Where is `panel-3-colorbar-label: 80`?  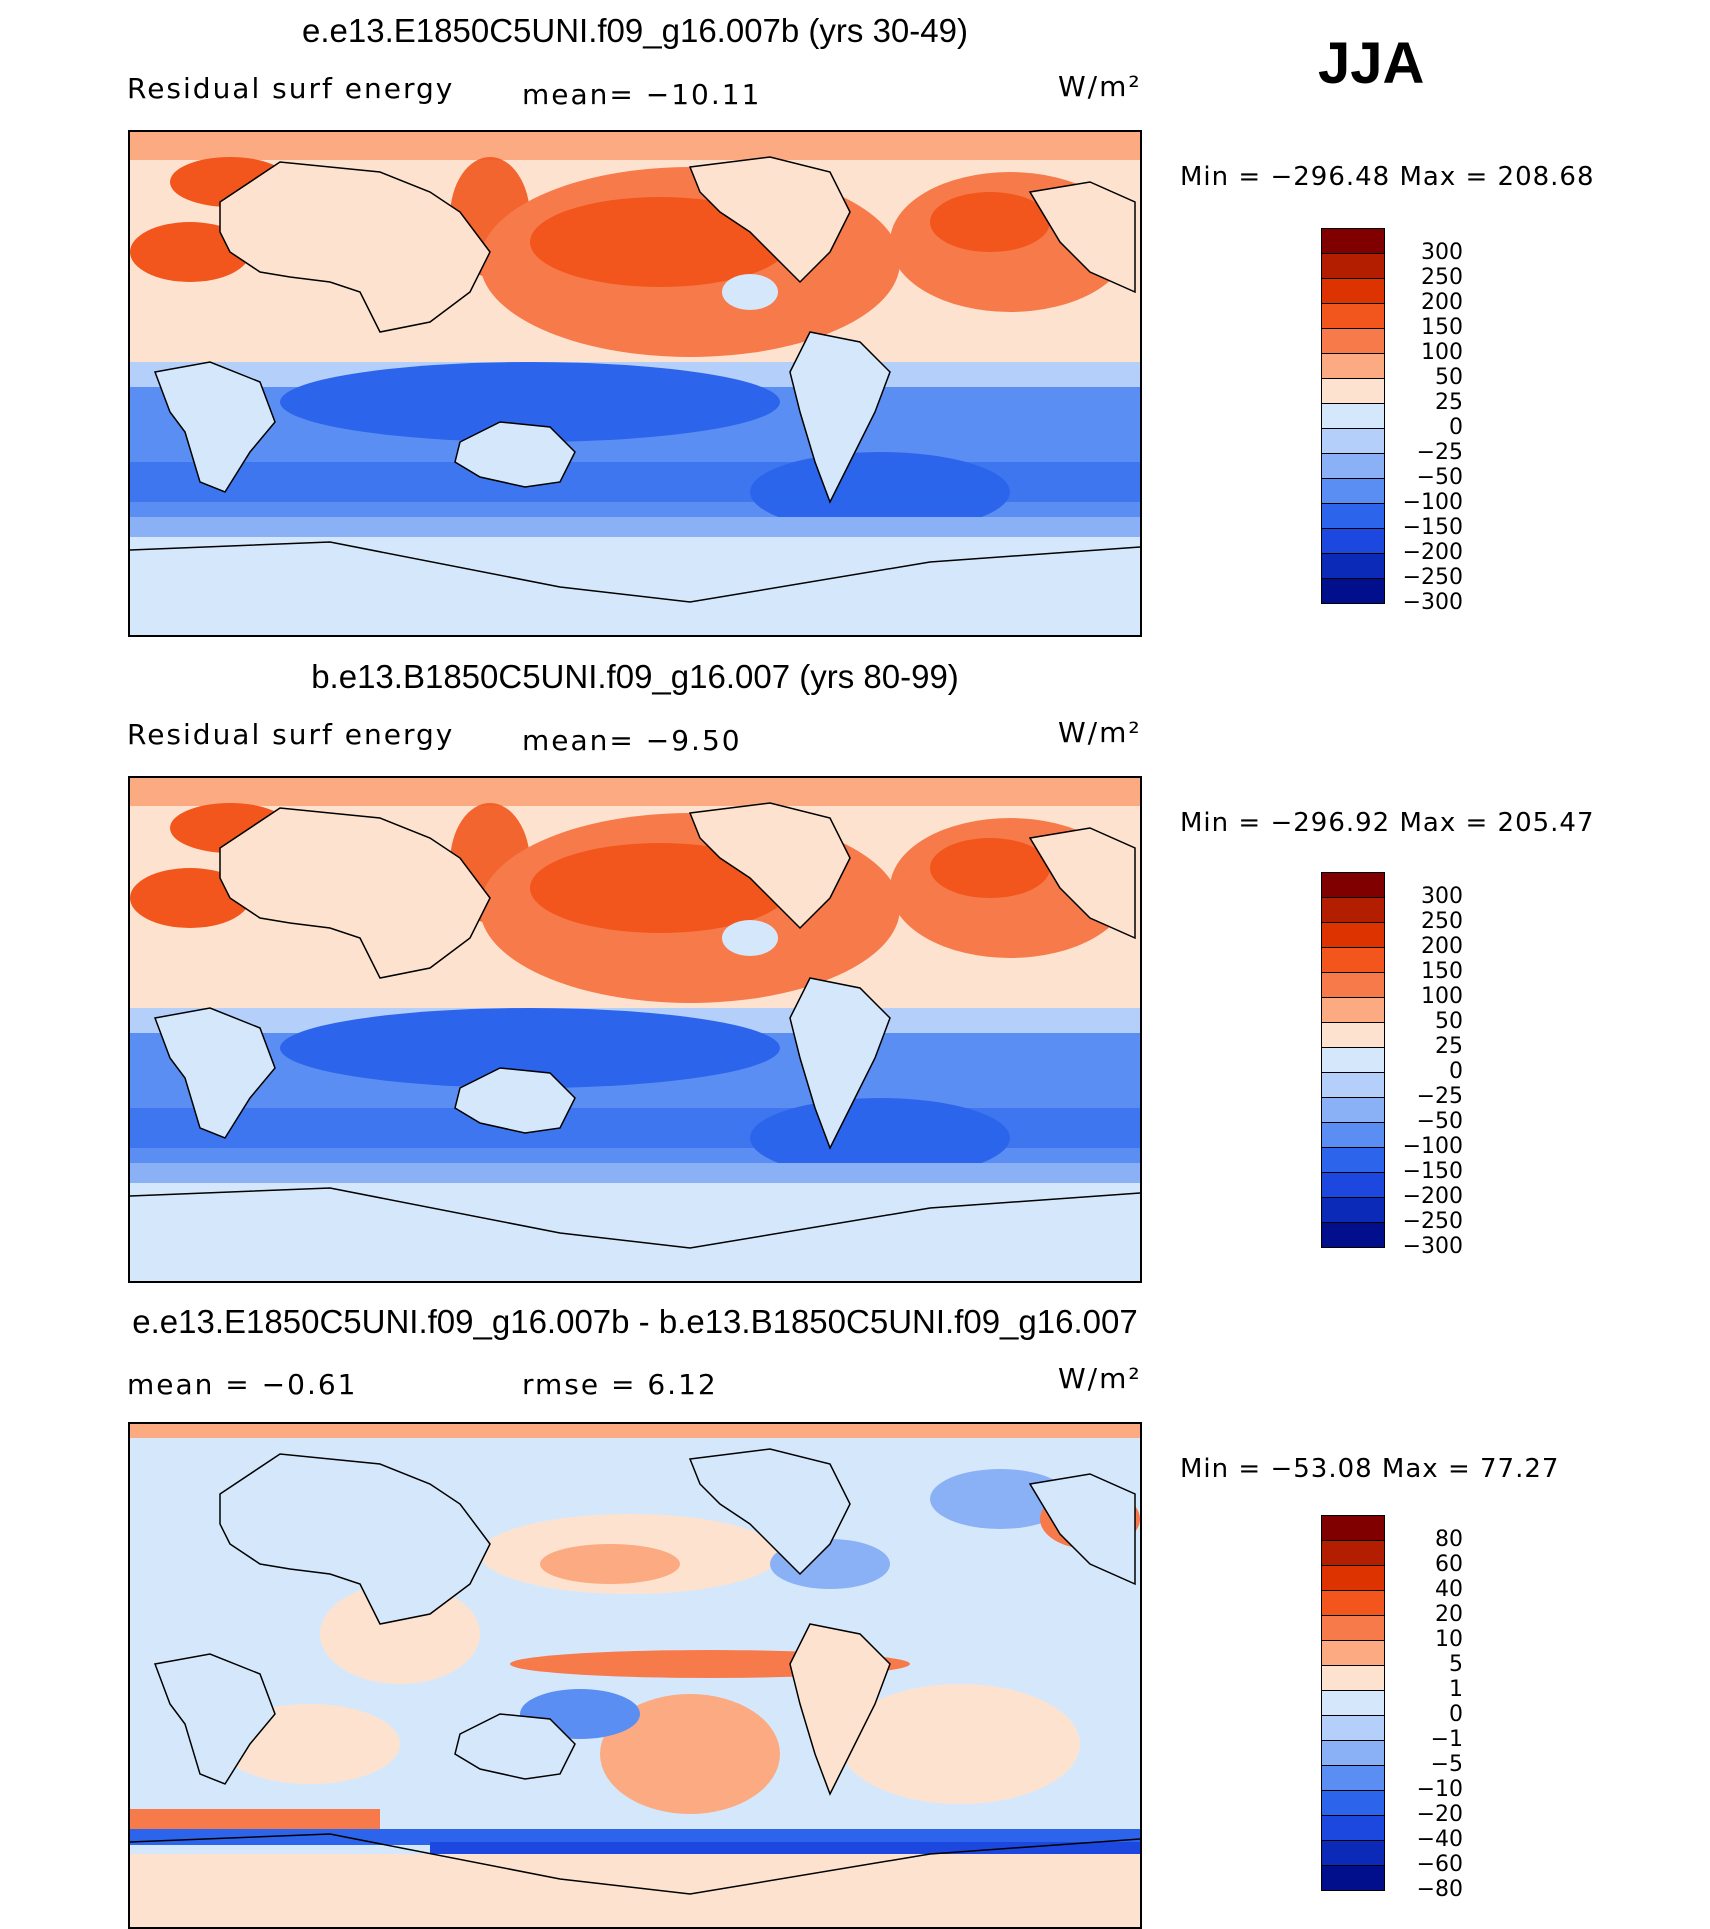 panel-3-colorbar-label: 80 is located at coordinates (1449, 1539).